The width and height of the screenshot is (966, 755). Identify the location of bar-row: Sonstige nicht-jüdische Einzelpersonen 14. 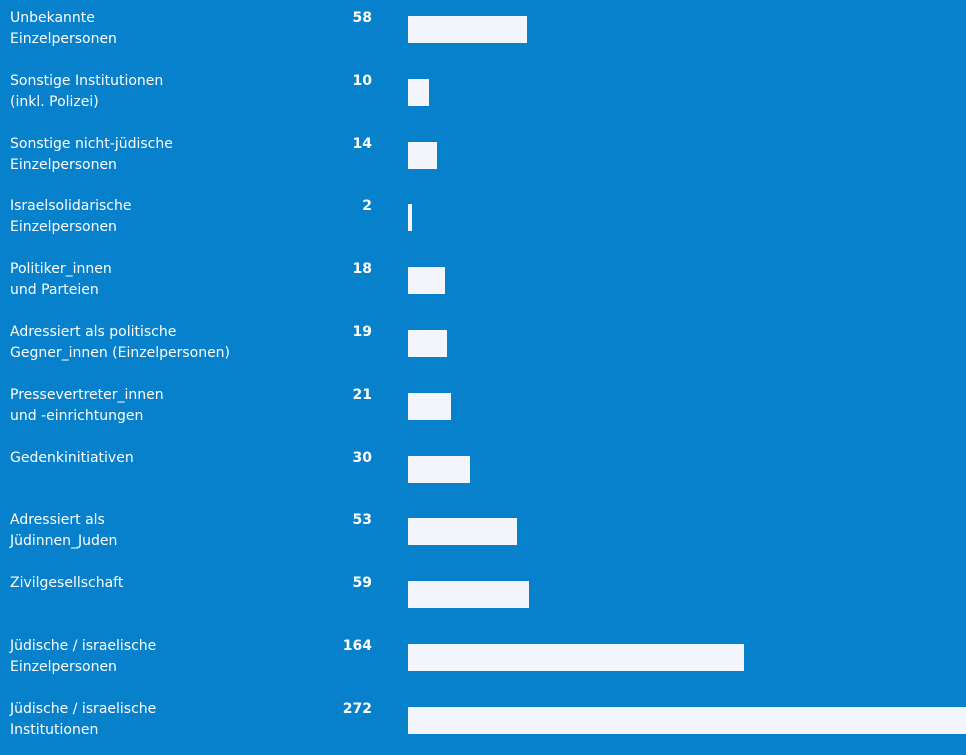
(483, 162).